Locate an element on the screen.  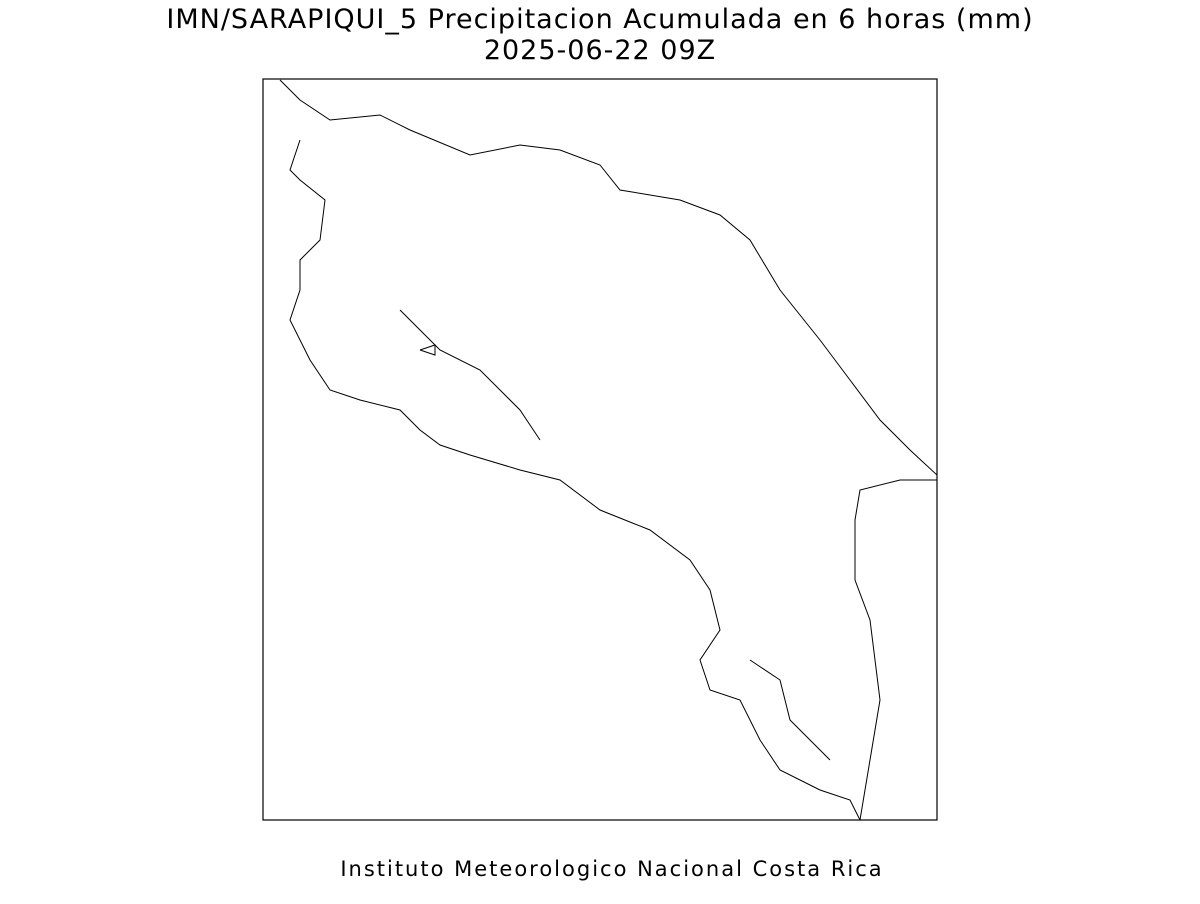
map-subtitle: 2025-06-22 09Z is located at coordinates (600, 50).